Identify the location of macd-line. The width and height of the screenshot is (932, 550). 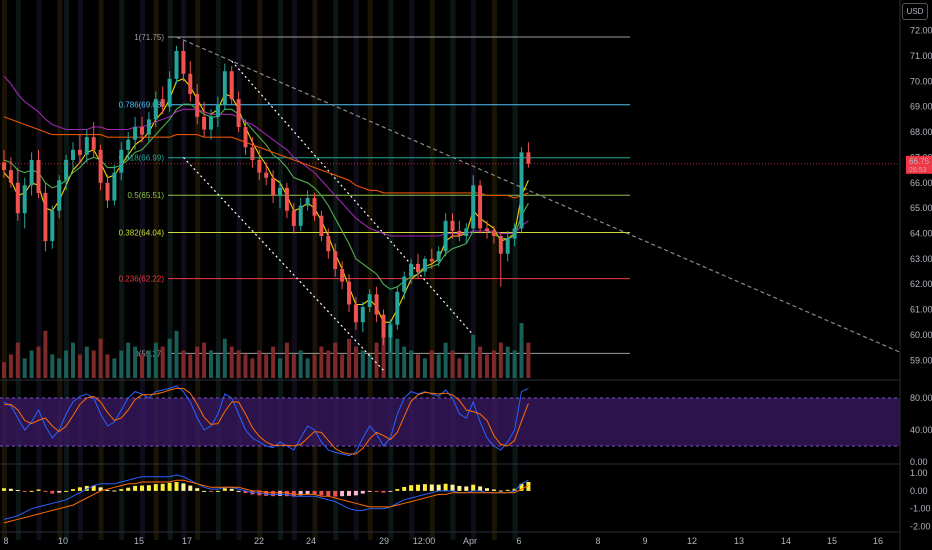
(266, 501).